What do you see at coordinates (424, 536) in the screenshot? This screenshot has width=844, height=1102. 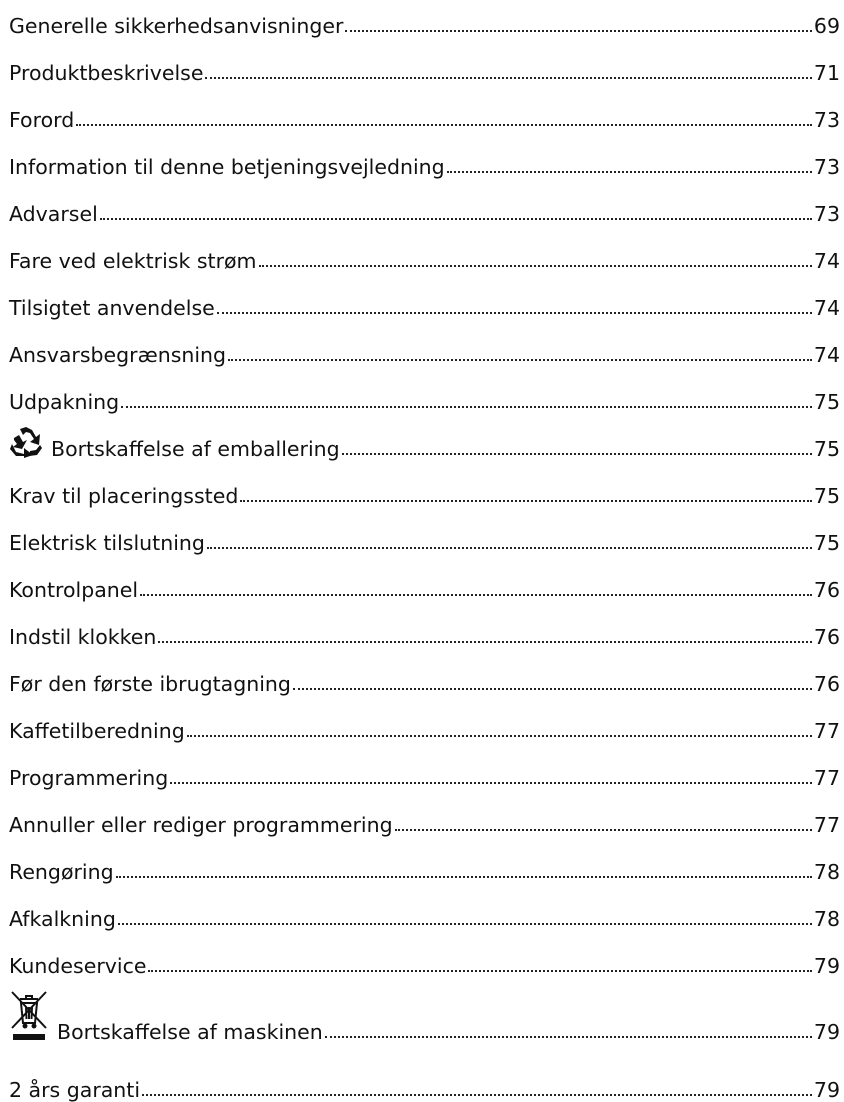 I see `toc-entry: Elektrisk tilslutning 75` at bounding box center [424, 536].